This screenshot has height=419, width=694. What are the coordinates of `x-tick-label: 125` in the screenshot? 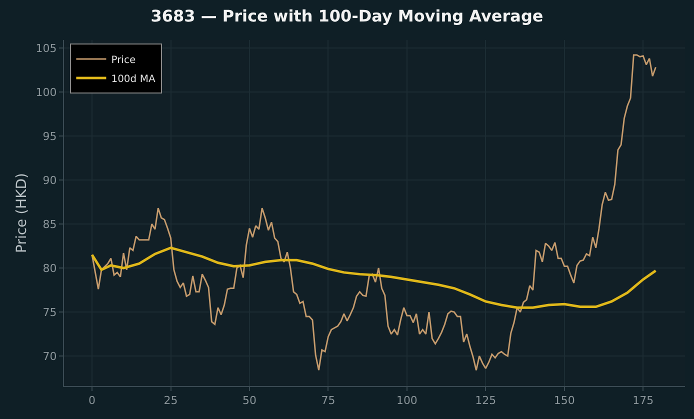 It's located at (485, 401).